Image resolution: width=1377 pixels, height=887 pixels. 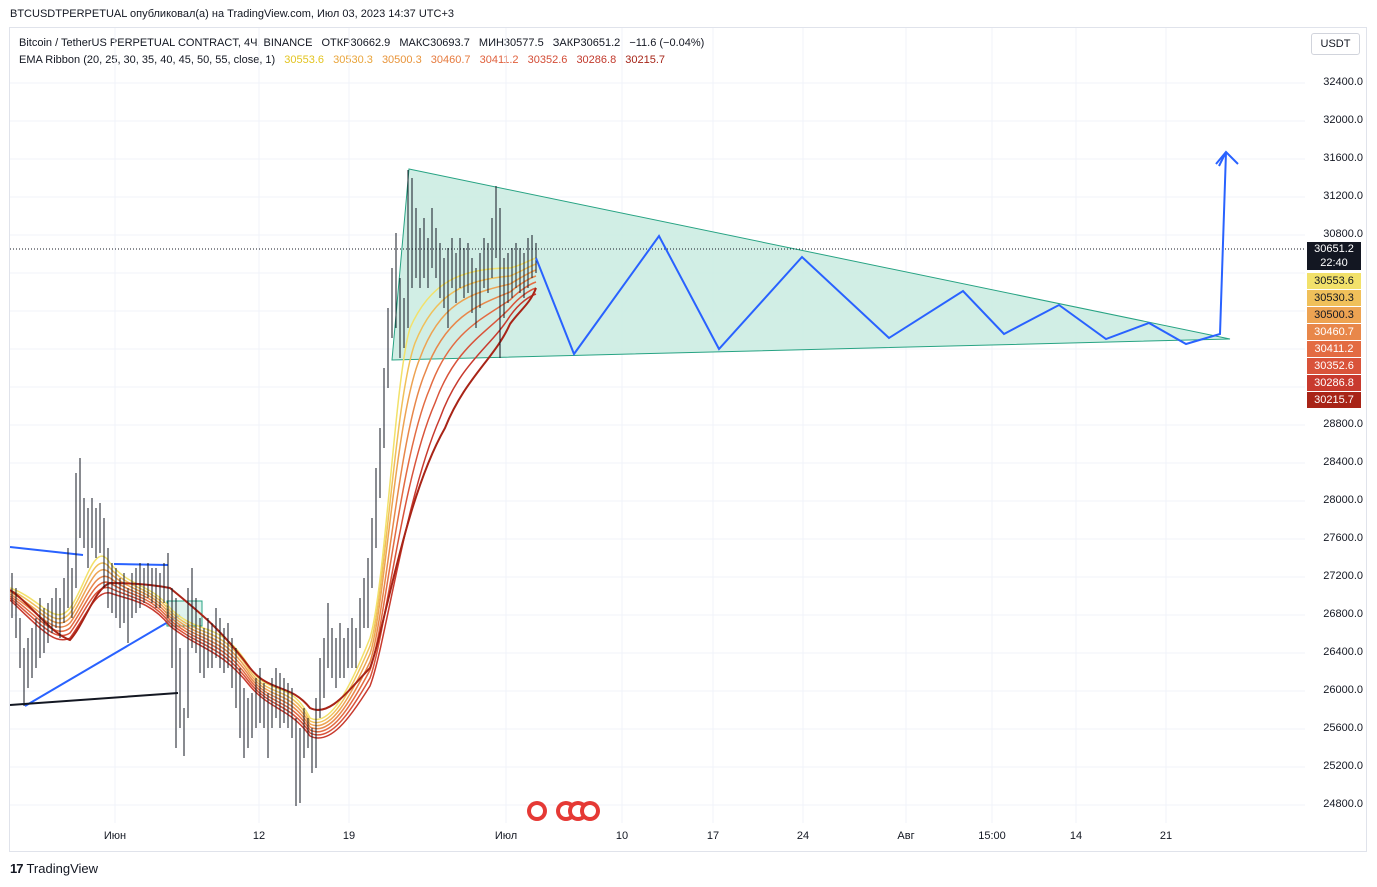 What do you see at coordinates (563, 811) in the screenshot?
I see `event-flags` at bounding box center [563, 811].